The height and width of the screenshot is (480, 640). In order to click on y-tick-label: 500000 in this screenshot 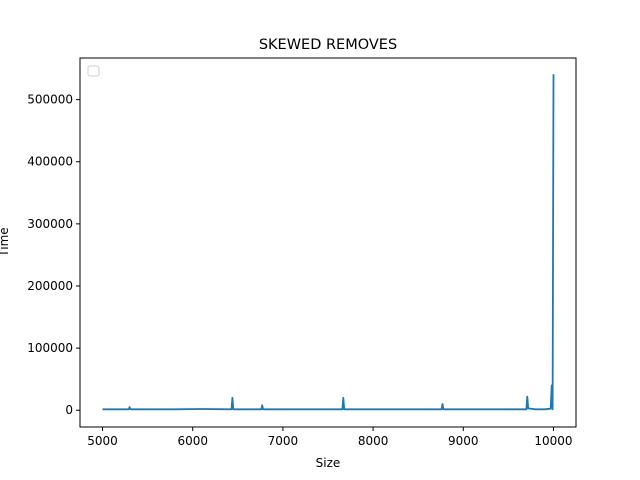, I will do `click(50, 100)`.